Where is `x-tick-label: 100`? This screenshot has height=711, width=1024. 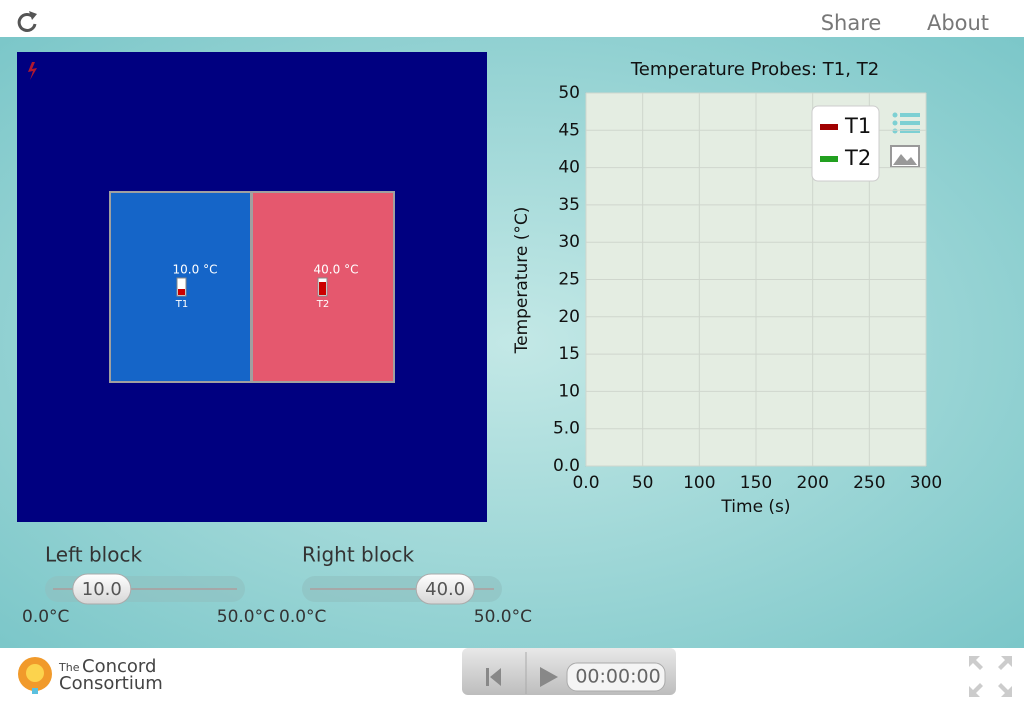 x-tick-label: 100 is located at coordinates (699, 483).